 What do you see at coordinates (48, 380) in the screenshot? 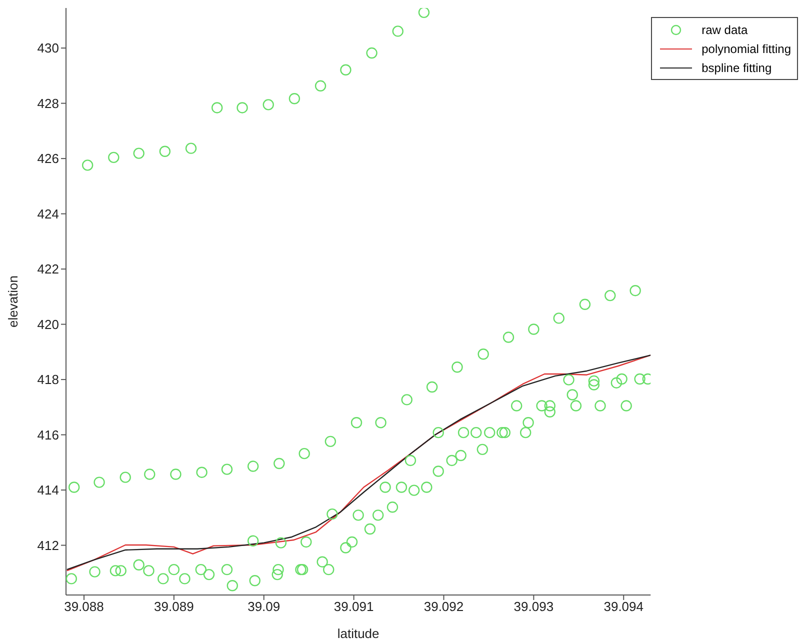
I see `y-tick-label: 418` at bounding box center [48, 380].